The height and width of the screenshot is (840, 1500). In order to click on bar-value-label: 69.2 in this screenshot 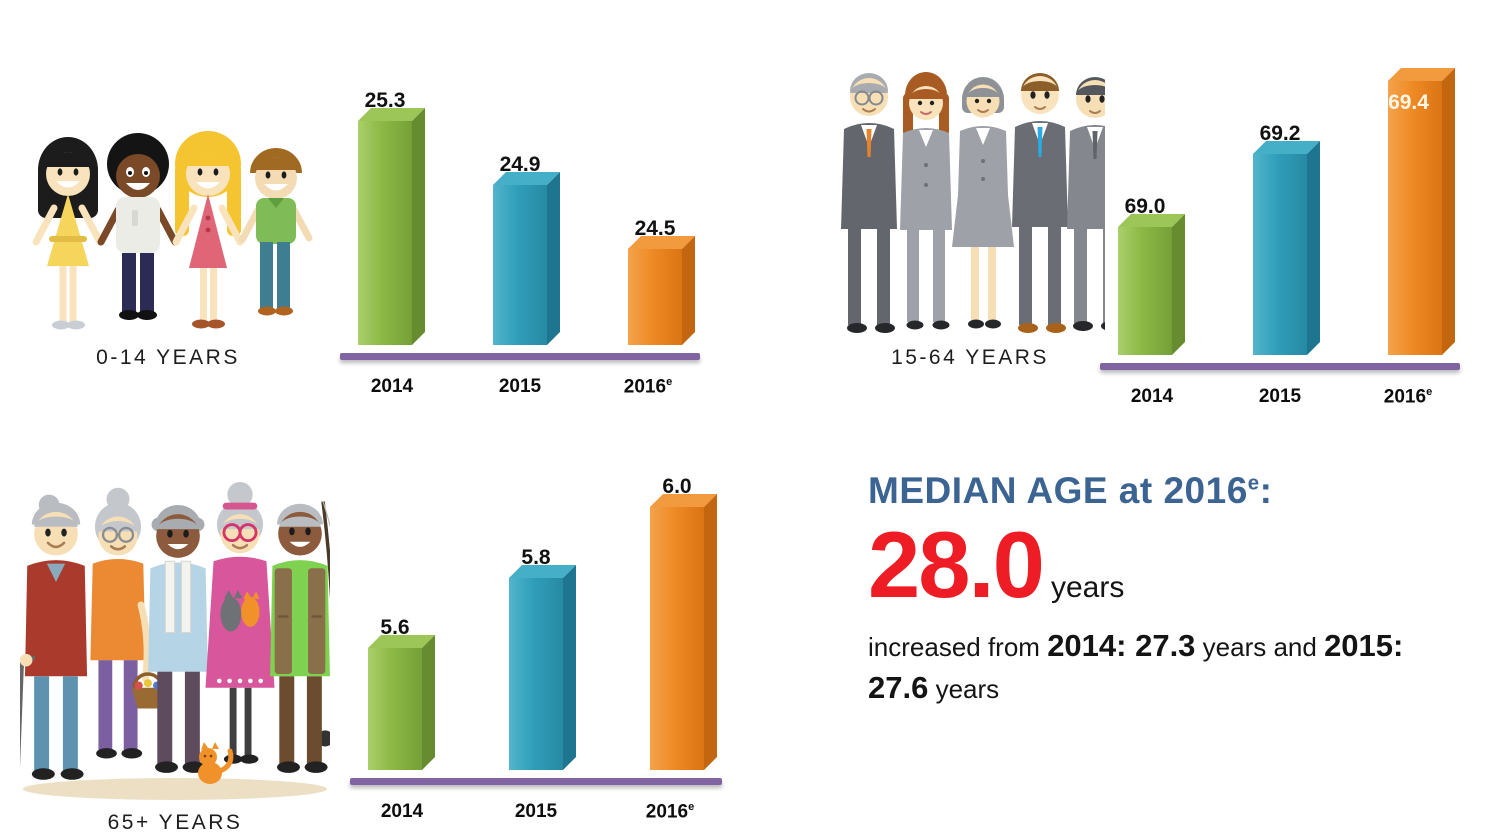, I will do `click(1280, 133)`.